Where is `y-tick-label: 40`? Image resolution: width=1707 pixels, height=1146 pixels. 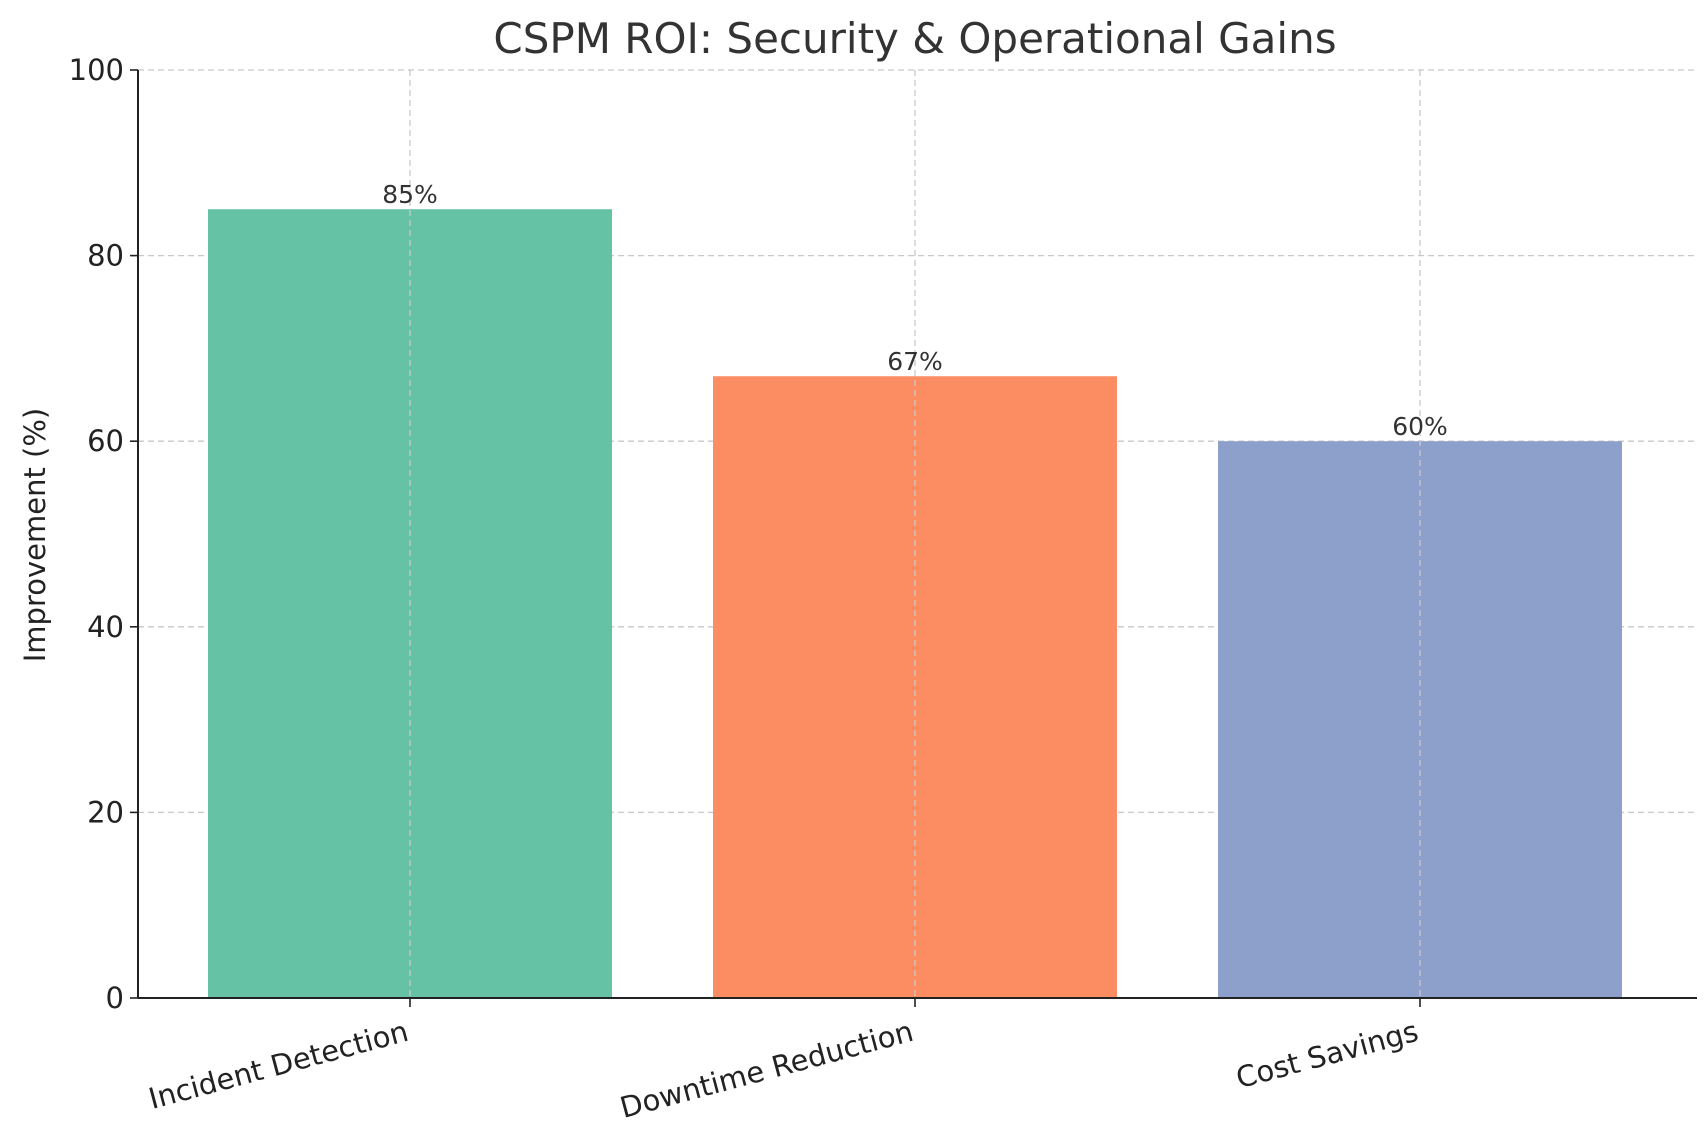
y-tick-label: 40 is located at coordinates (105, 627).